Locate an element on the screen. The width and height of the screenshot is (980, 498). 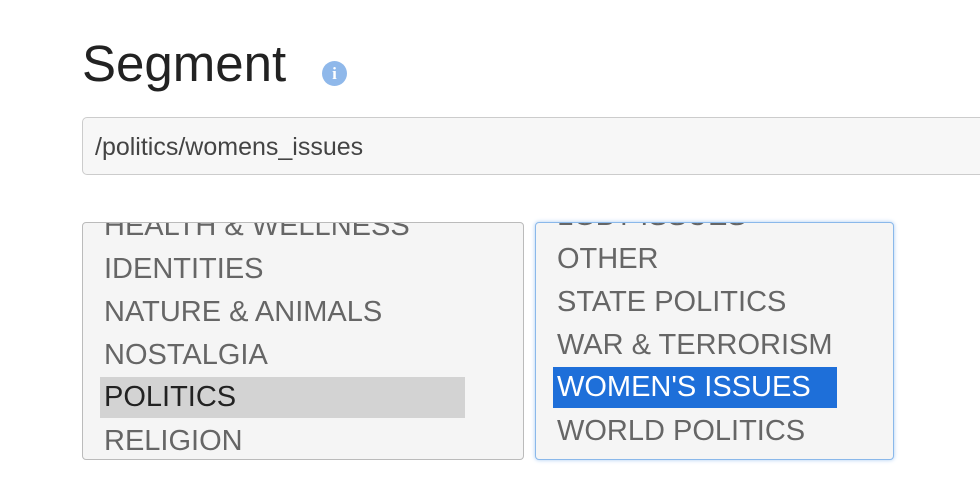
heading: Segment is located at coordinates (184, 63).